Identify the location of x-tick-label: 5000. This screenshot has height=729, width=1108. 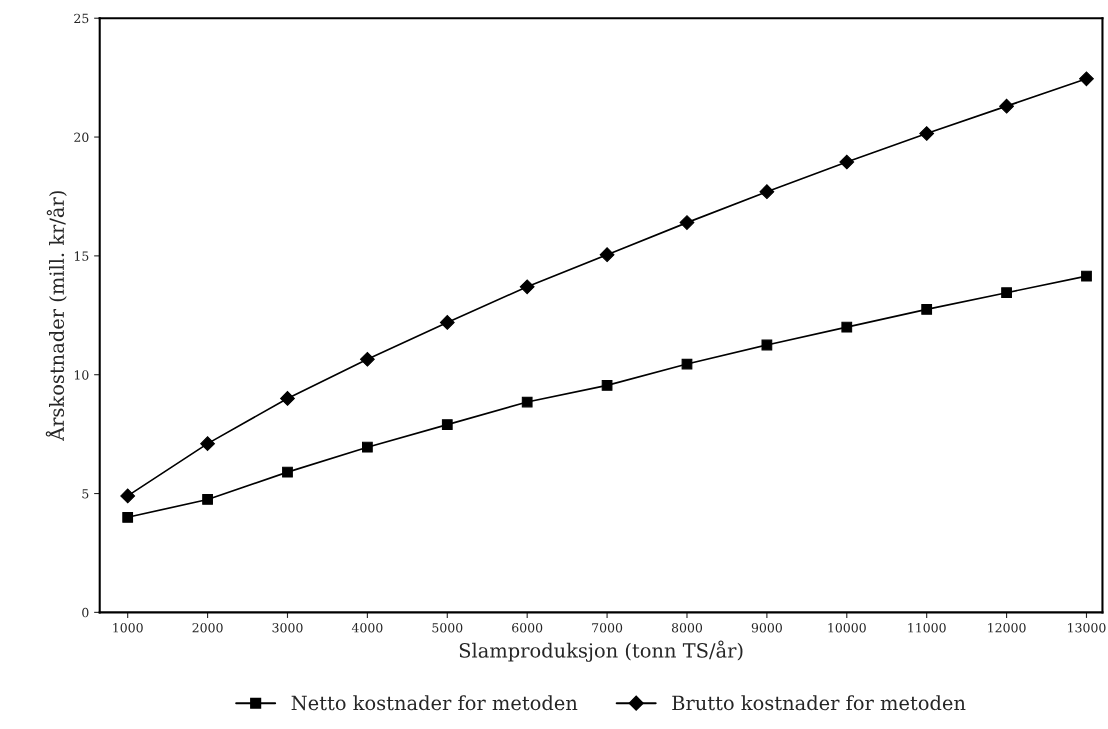
(447, 628).